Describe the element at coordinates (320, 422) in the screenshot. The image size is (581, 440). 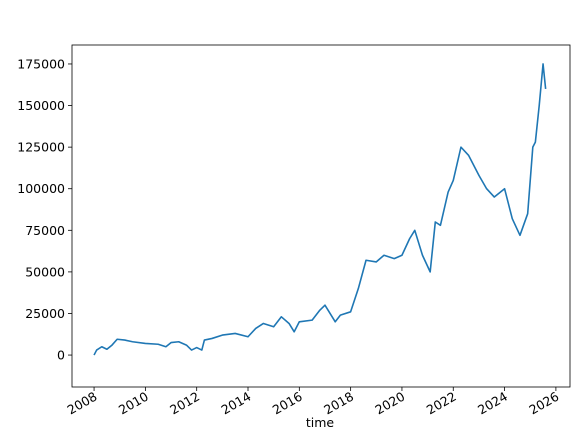
I see `x-axis-label: time` at that location.